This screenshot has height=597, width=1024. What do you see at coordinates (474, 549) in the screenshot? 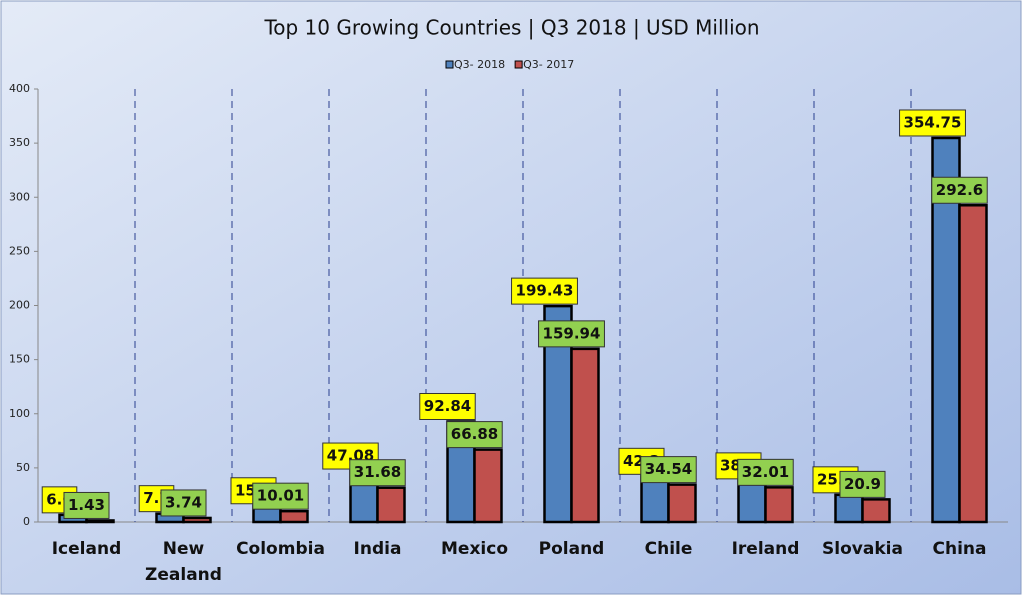
I see `x-tick-label: Mexico` at bounding box center [474, 549].